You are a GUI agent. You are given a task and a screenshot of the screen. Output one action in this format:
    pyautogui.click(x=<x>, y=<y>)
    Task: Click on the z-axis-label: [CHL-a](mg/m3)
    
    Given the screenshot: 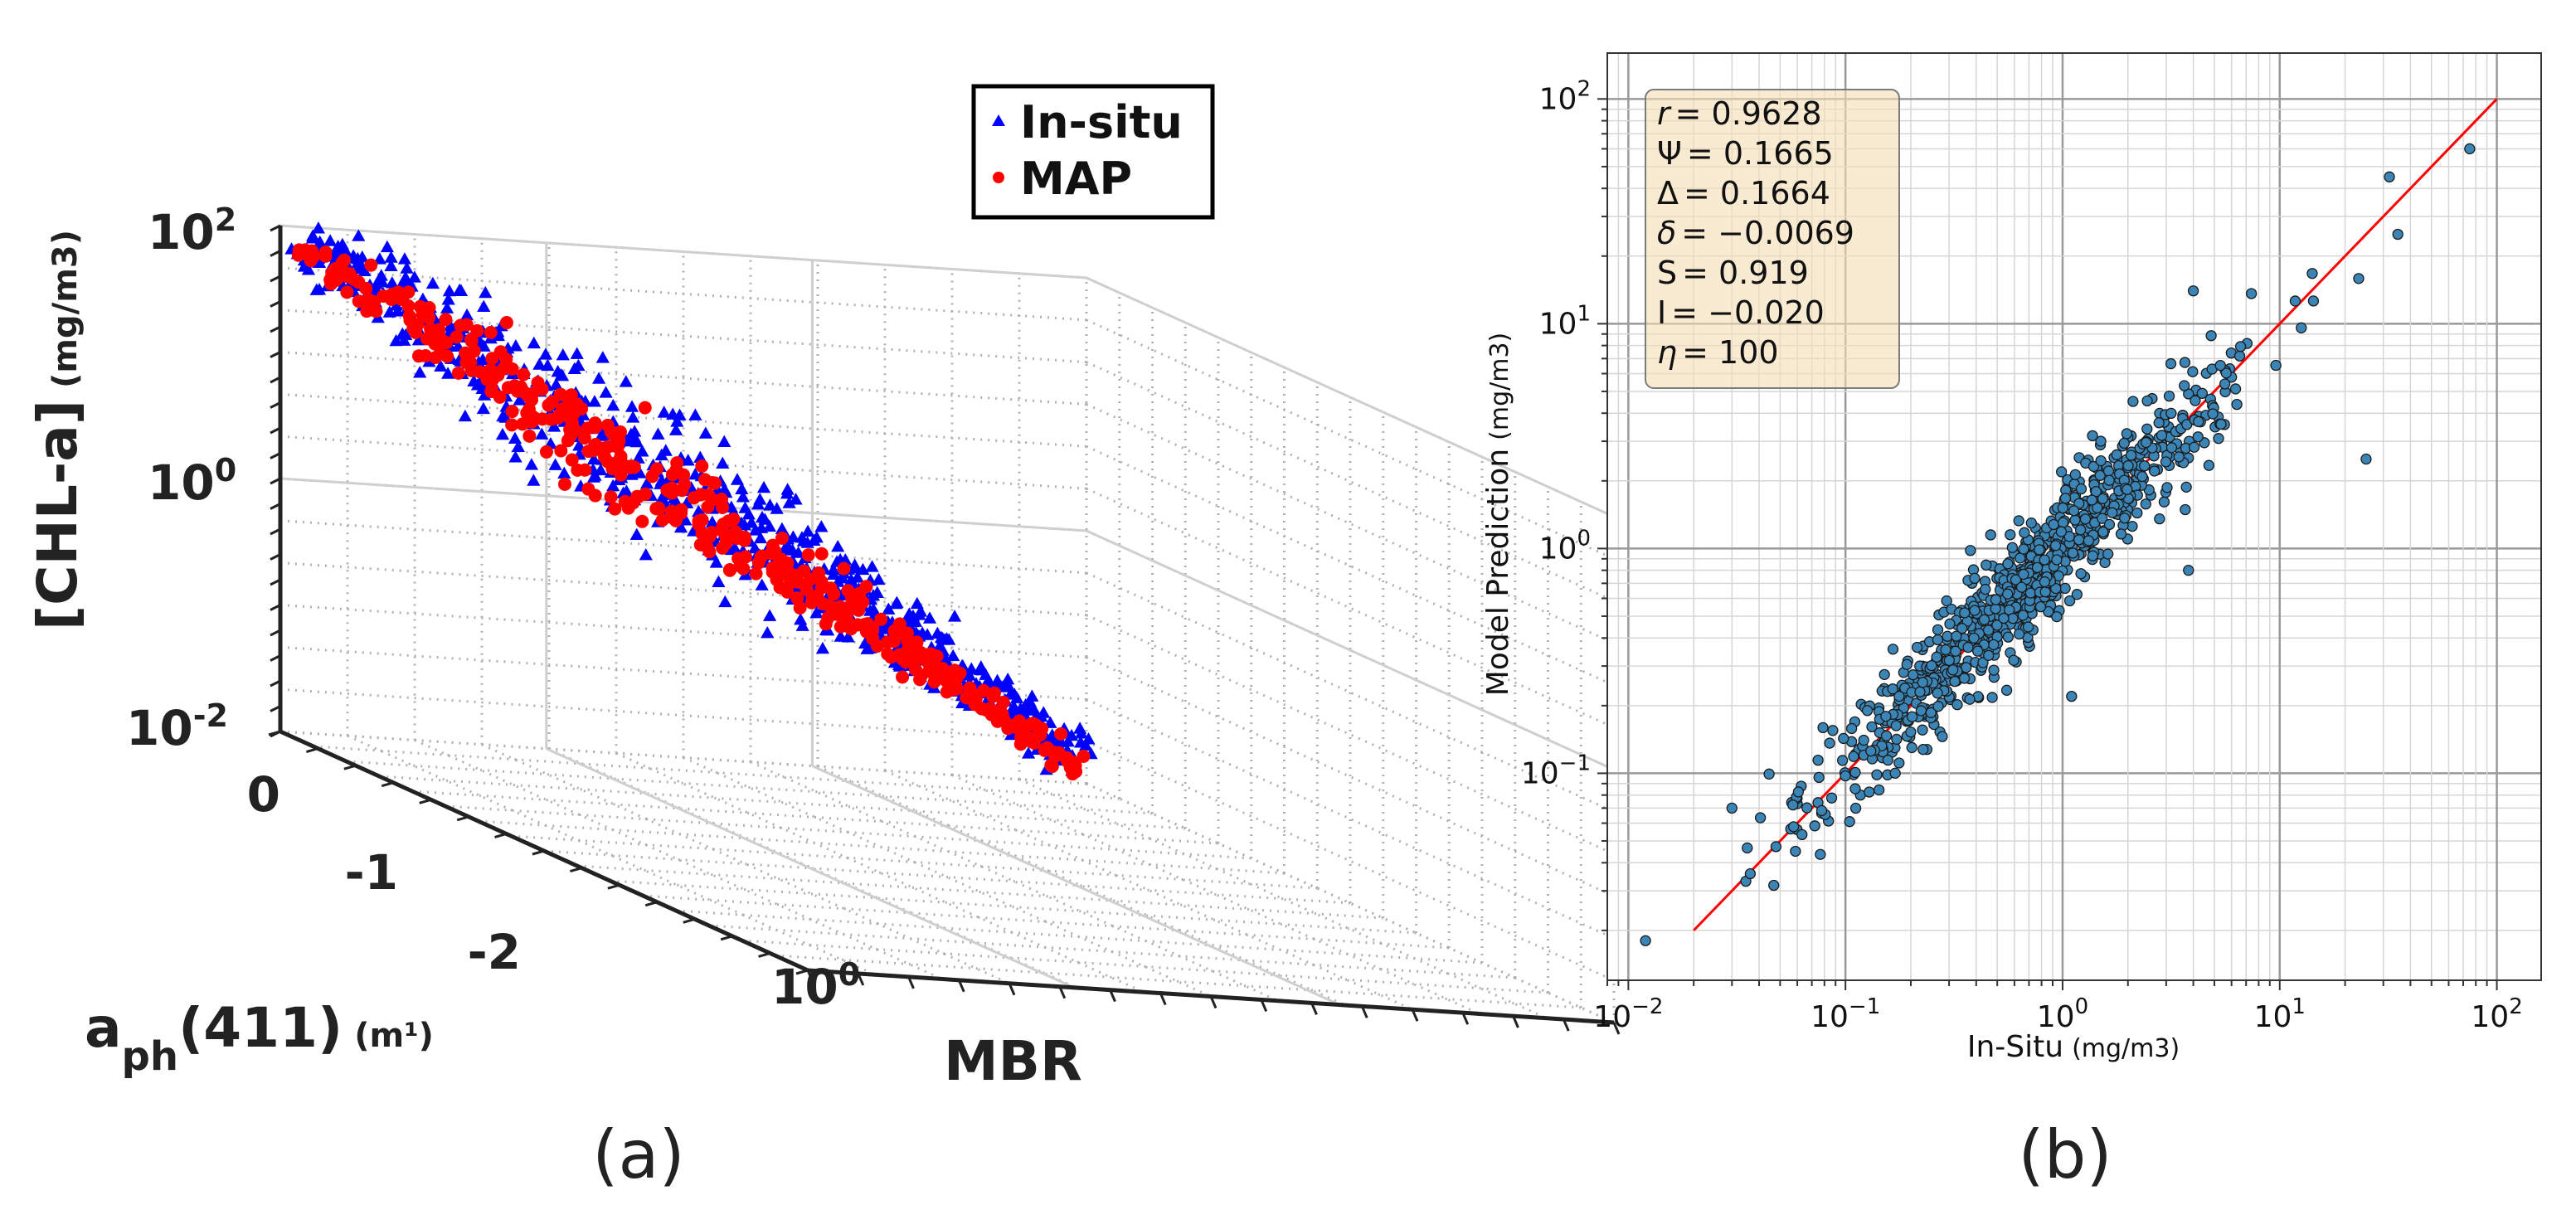 What is the action you would take?
    pyautogui.click(x=58, y=430)
    